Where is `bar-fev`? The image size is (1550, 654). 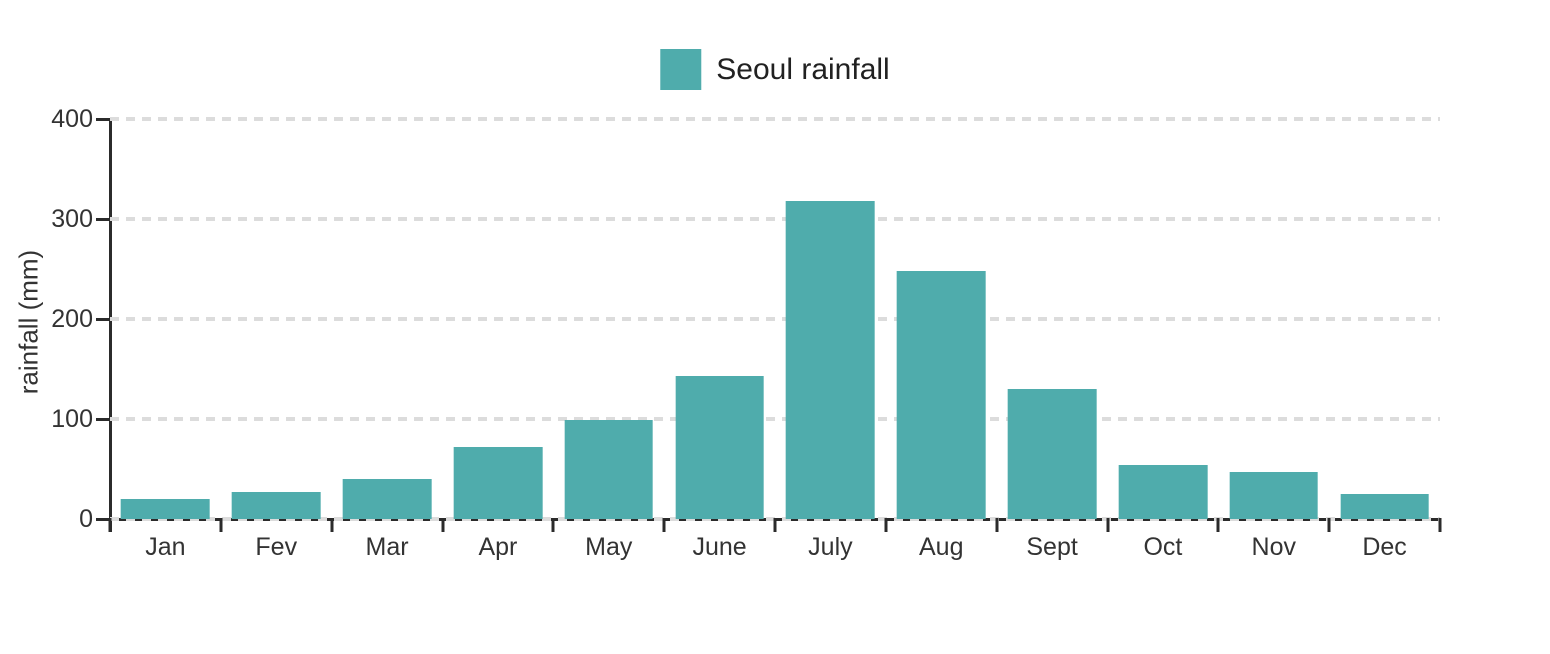
bar-fev is located at coordinates (276, 505).